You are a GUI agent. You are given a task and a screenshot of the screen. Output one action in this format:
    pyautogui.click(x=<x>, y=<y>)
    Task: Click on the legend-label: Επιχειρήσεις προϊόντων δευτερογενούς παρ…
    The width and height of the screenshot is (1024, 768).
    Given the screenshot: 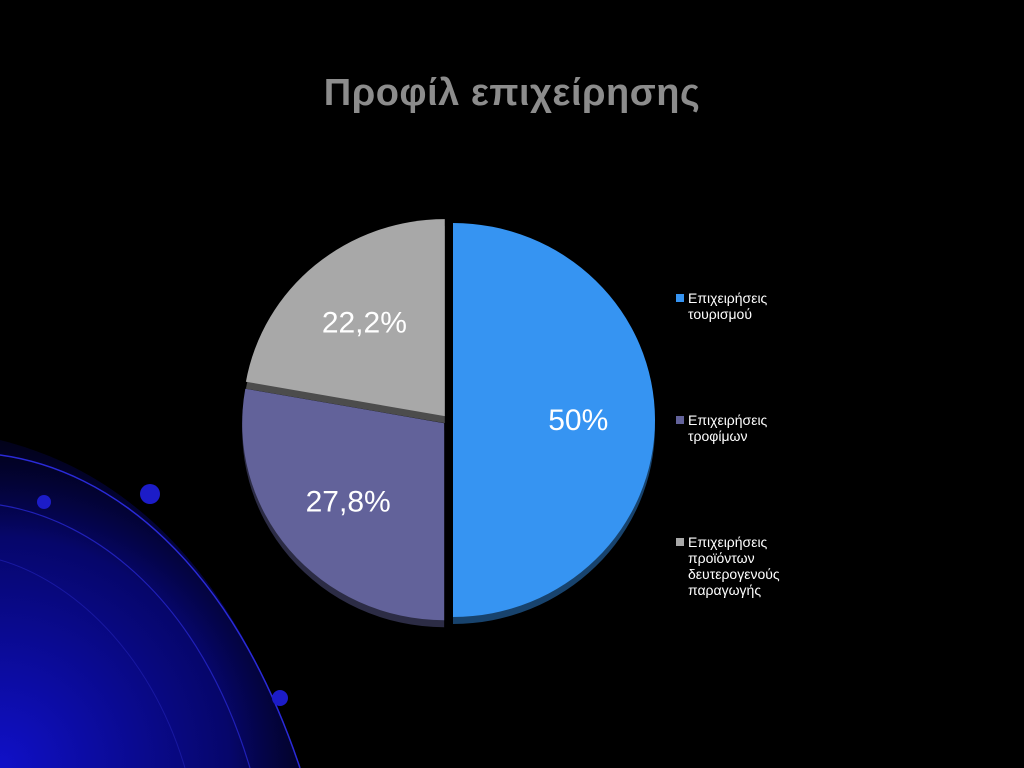 What is the action you would take?
    pyautogui.click(x=734, y=566)
    